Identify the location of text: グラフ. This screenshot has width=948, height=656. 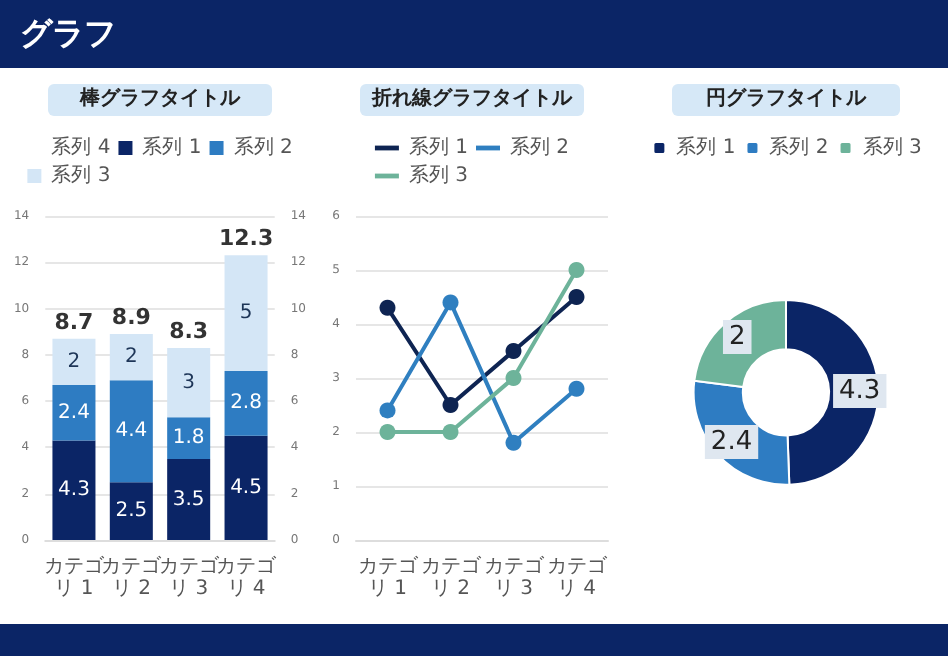
(68, 35).